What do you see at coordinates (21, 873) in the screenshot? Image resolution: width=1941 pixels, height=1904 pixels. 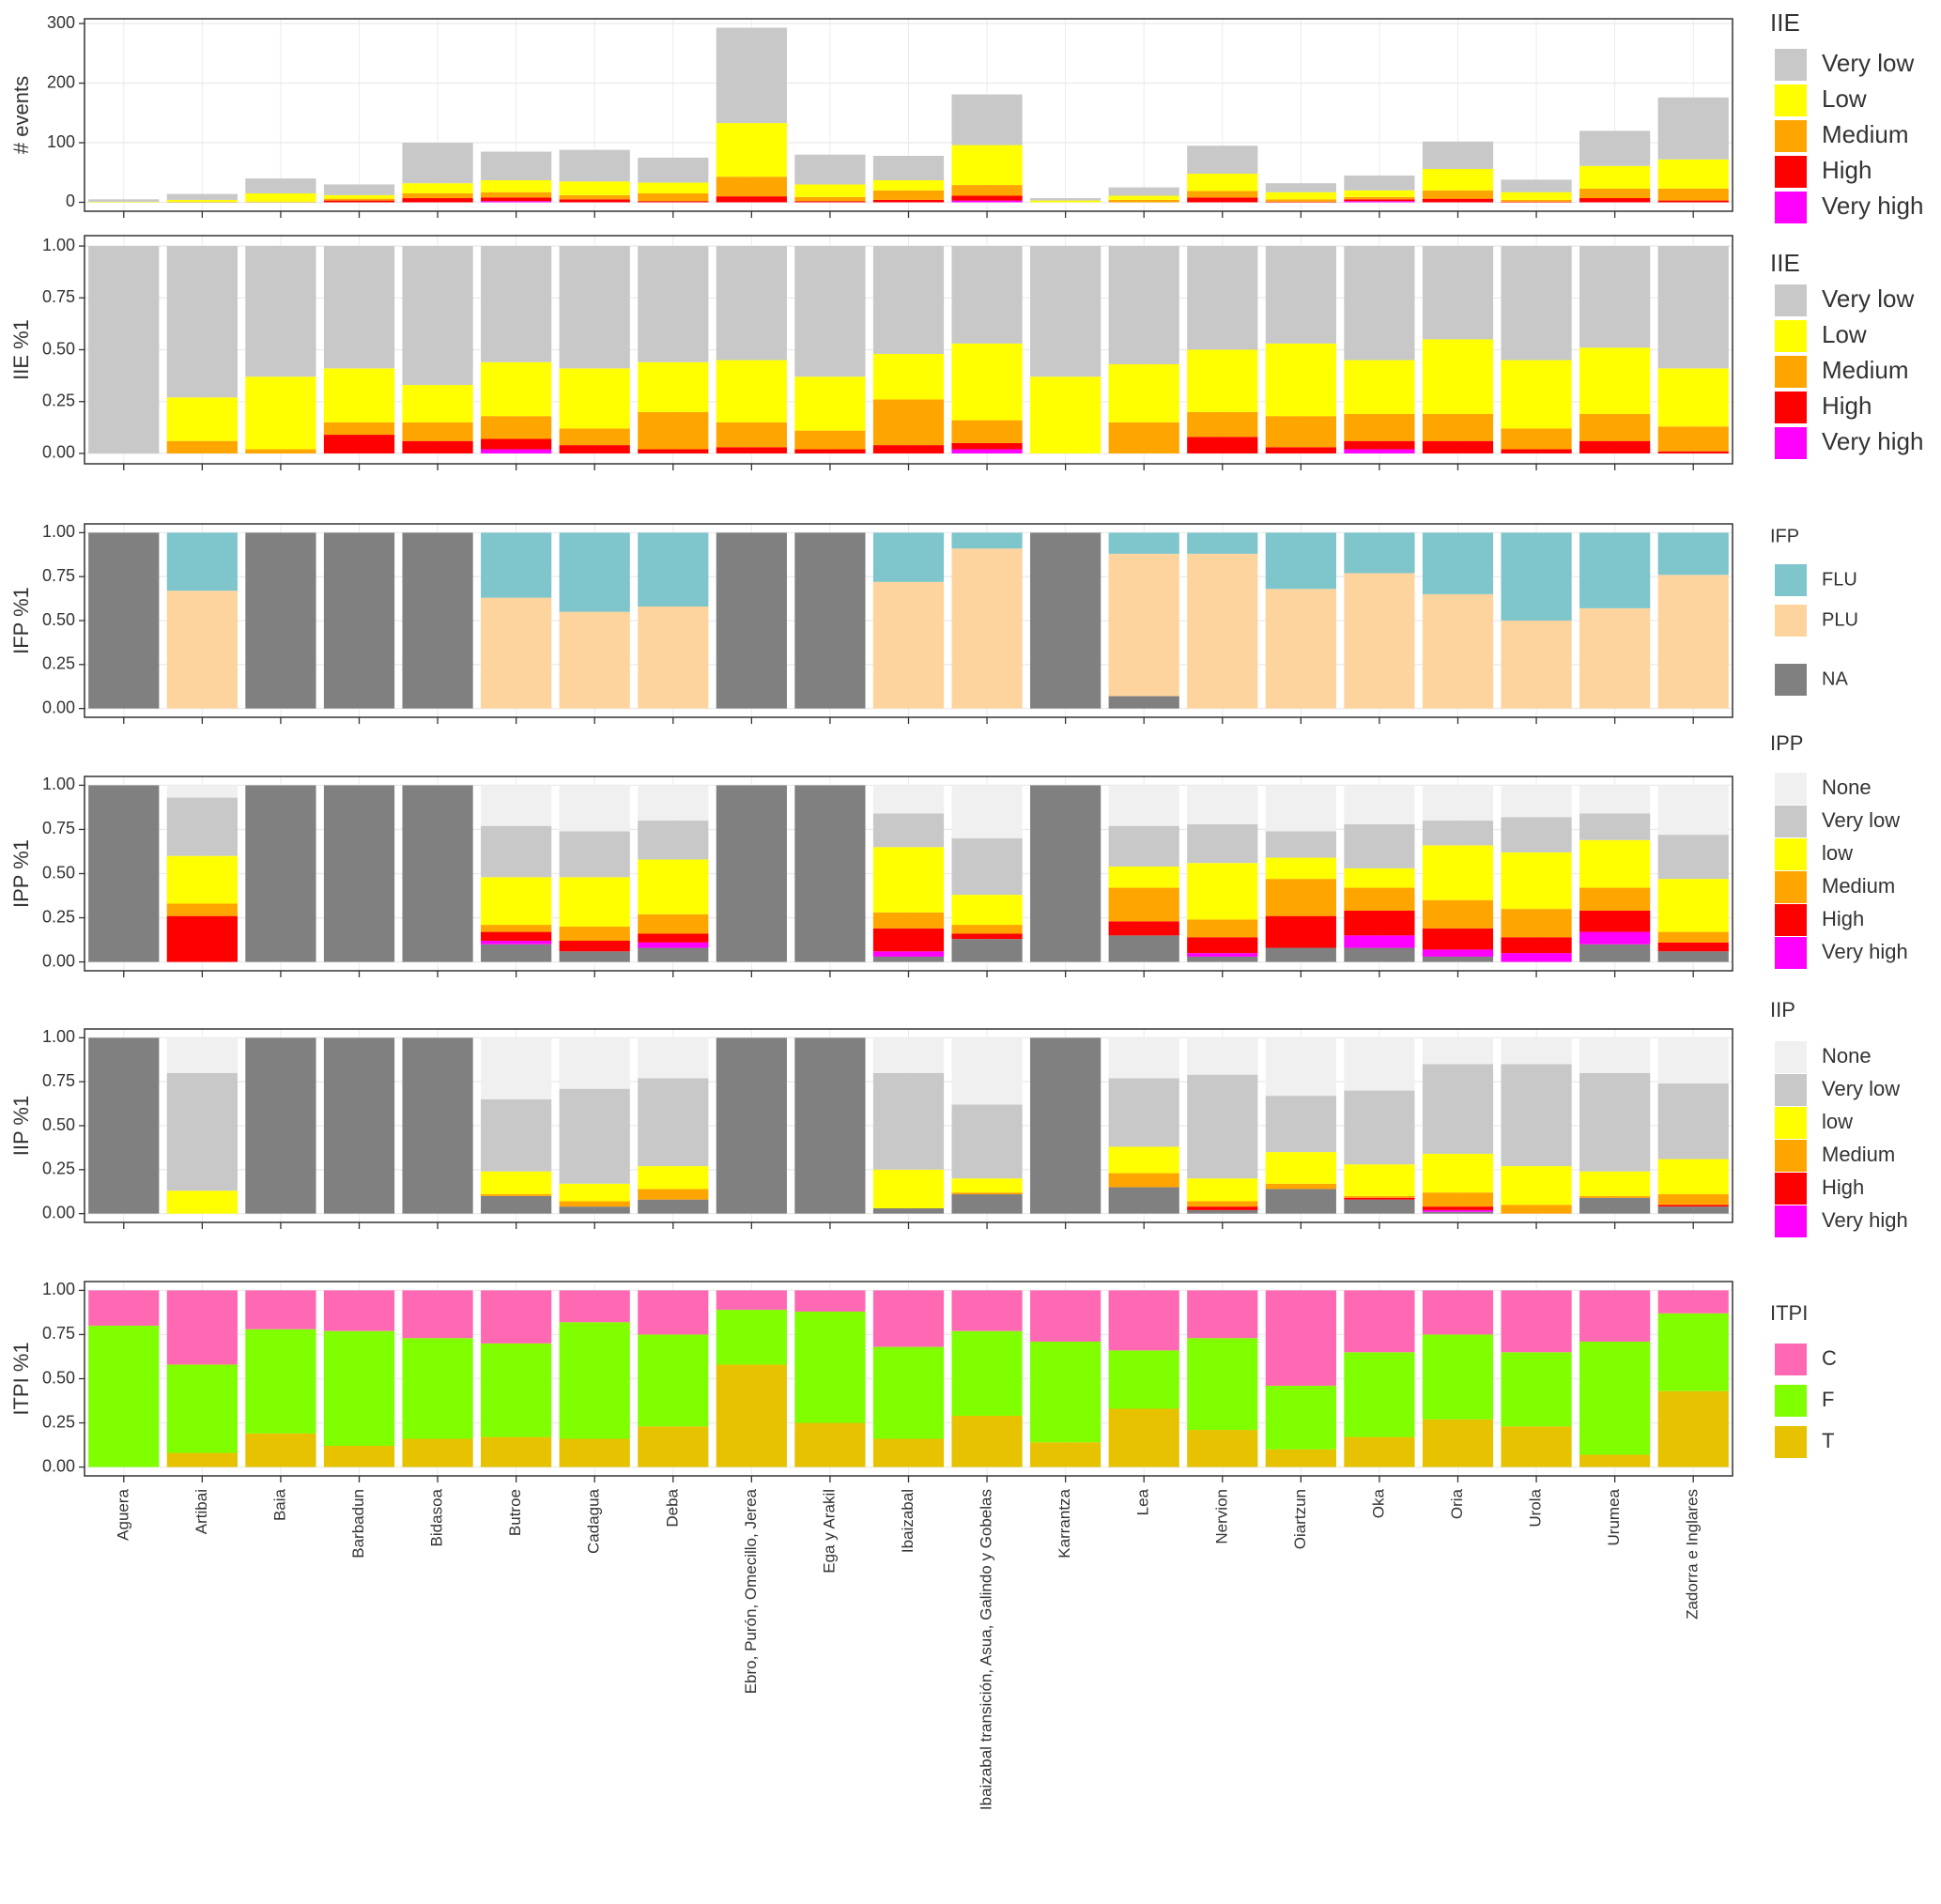 I see `y-axis-title: IPP %1` at bounding box center [21, 873].